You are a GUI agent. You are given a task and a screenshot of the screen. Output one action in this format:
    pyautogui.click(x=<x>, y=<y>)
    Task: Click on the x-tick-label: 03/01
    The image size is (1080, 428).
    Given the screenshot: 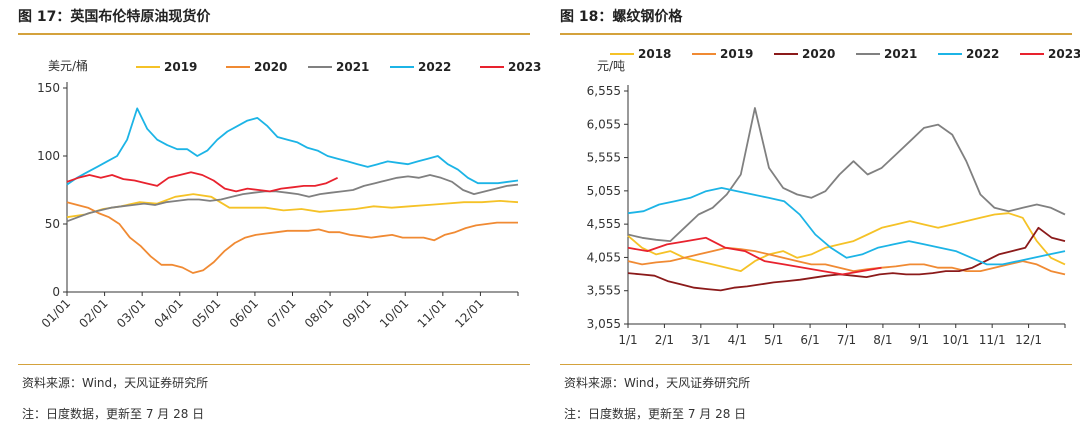 What is the action you would take?
    pyautogui.click(x=131, y=313)
    